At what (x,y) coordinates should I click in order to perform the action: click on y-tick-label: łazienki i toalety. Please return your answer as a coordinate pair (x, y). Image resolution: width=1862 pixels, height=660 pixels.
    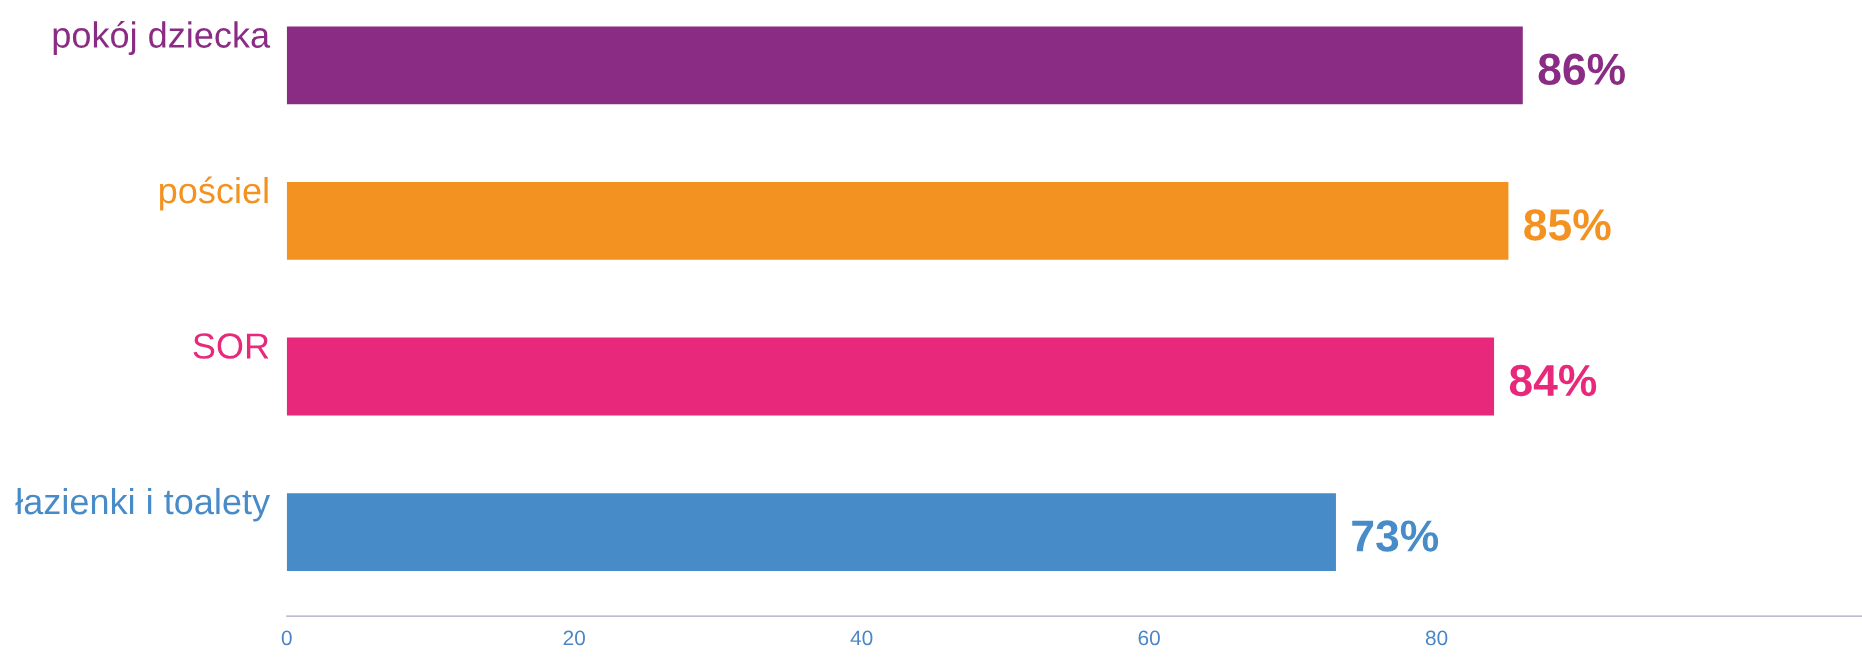
    Looking at the image, I should click on (143, 504).